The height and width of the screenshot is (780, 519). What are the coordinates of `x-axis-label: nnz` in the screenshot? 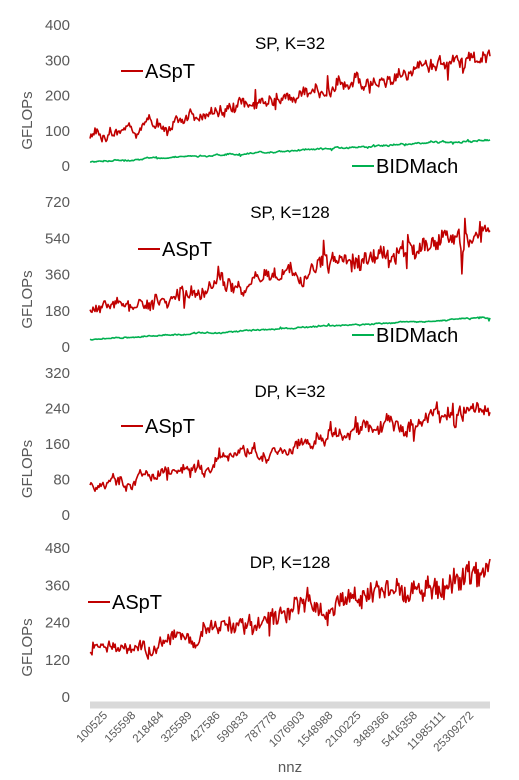 It's located at (290, 767).